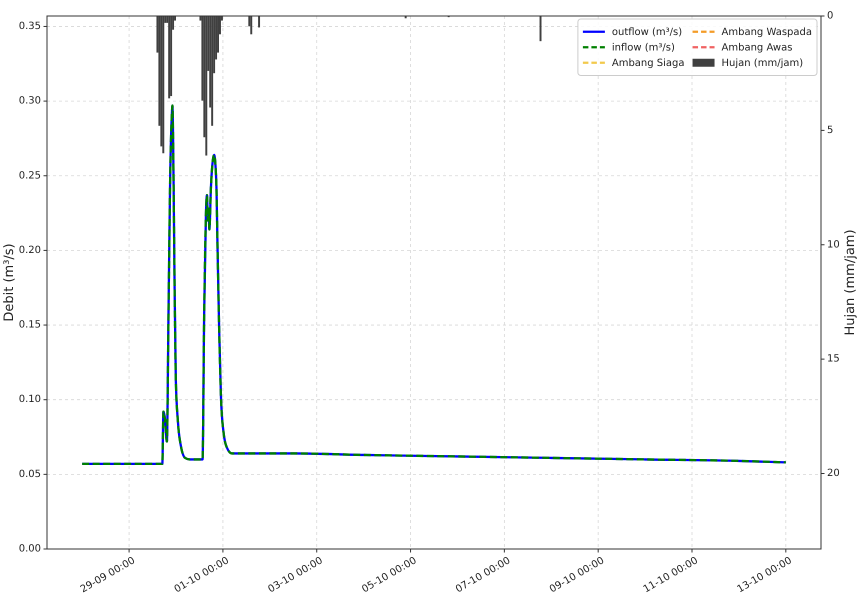 The height and width of the screenshot is (604, 857). Describe the element at coordinates (29, 325) in the screenshot. I see `y-tick-label: 0.15` at that location.